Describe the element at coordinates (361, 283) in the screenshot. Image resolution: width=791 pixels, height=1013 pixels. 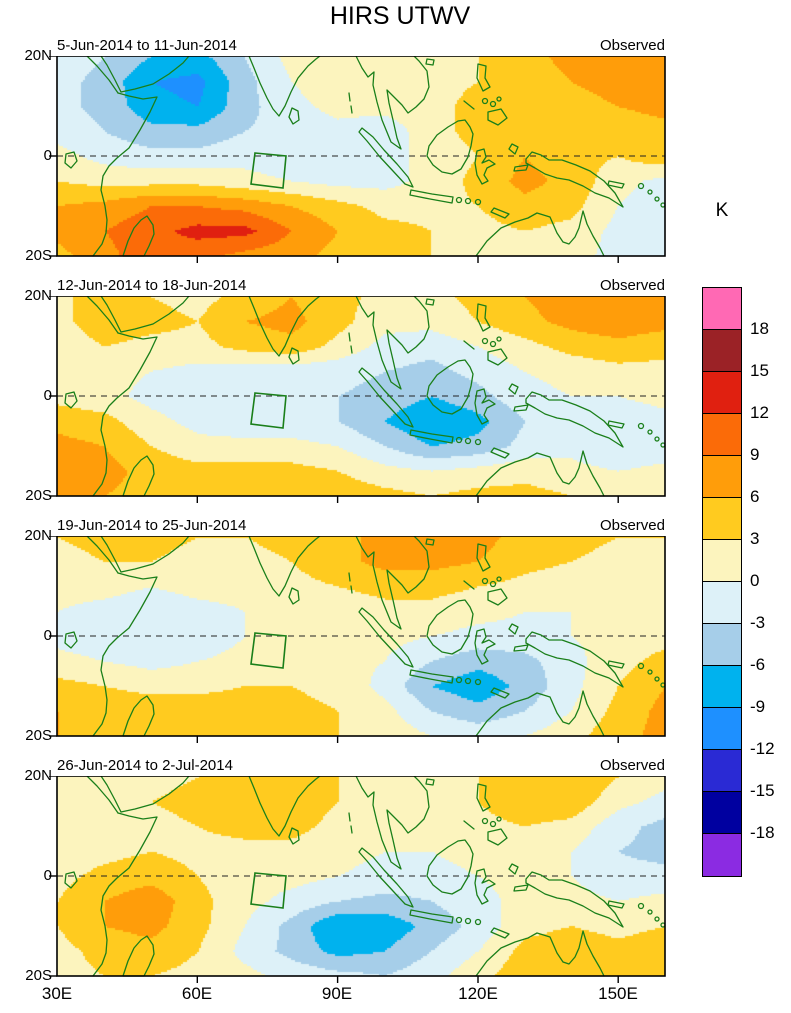
I see `panel-2-header: 12-Jun-2014 to 18-Jun-2014 Observed` at that location.